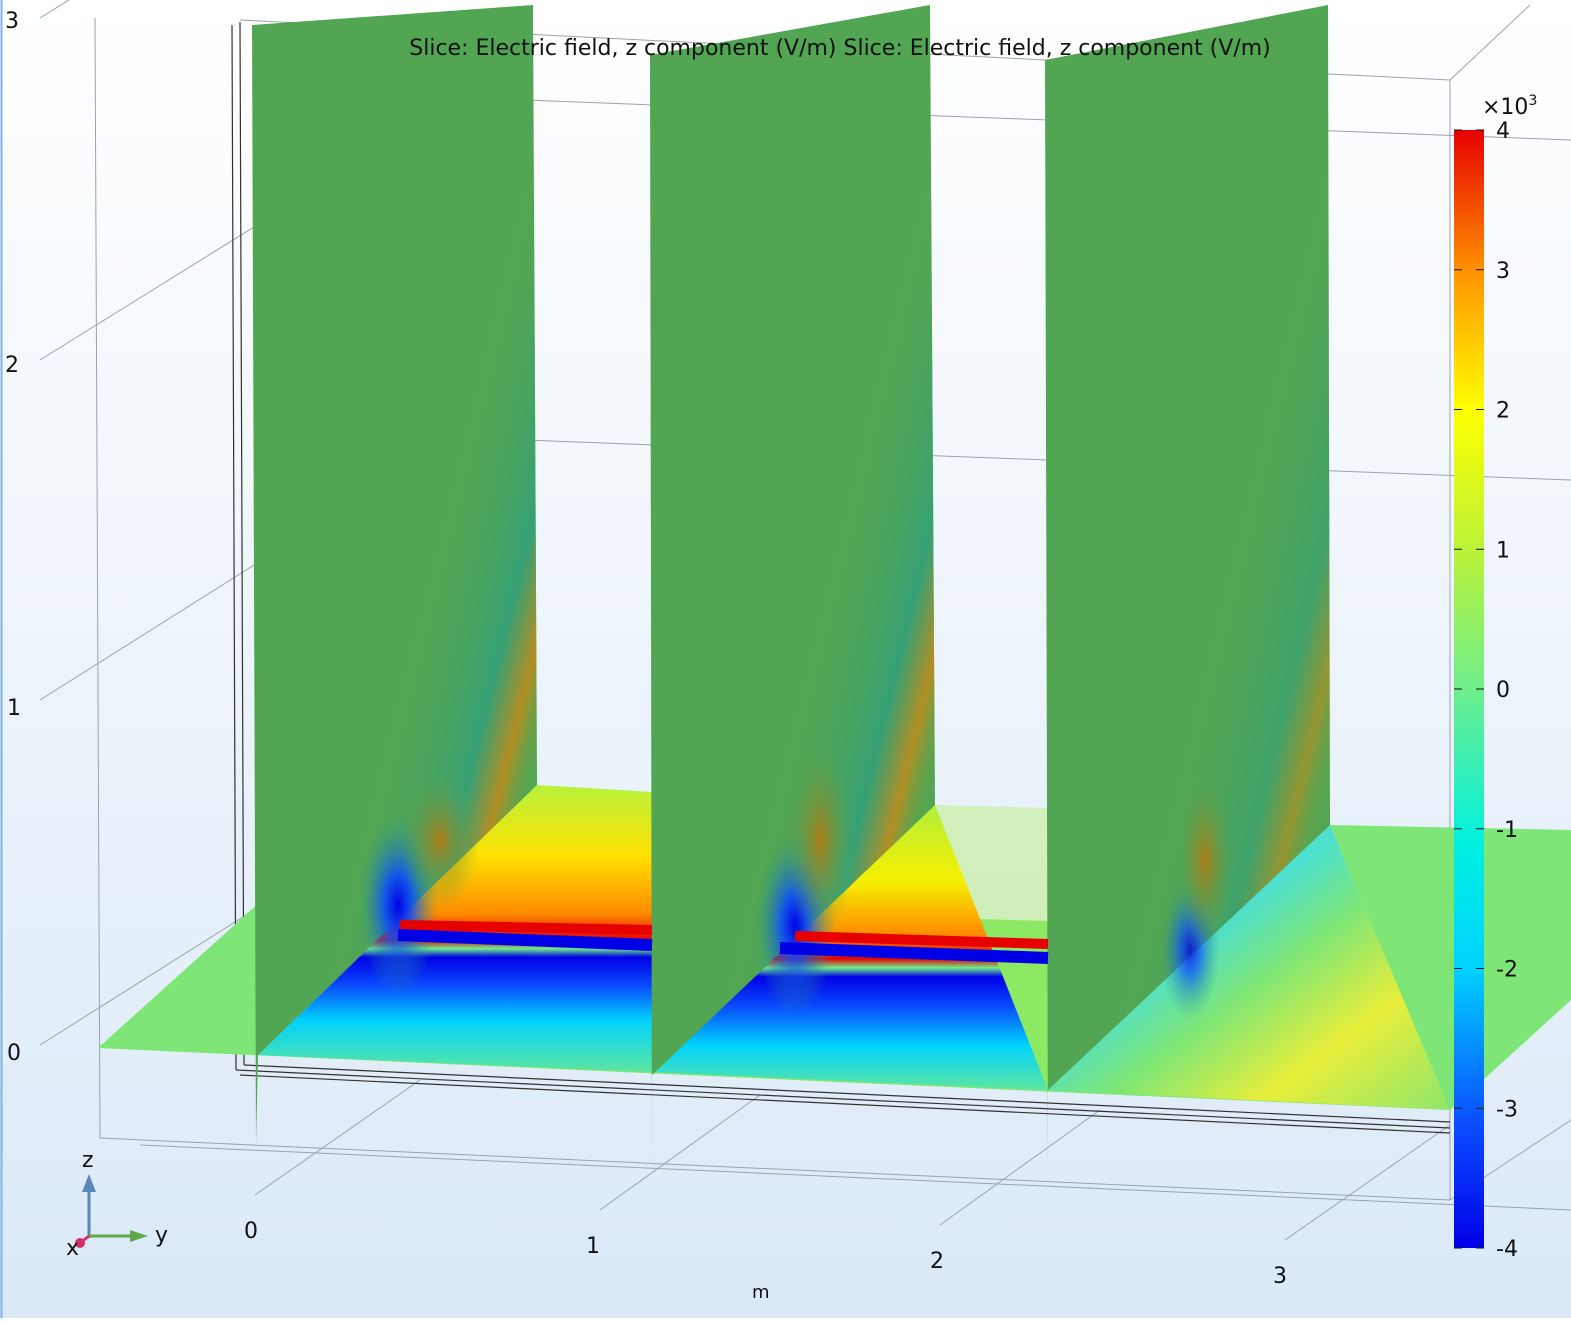 Image resolution: width=1571 pixels, height=1322 pixels. Describe the element at coordinates (1507, 1249) in the screenshot. I see `color-legend-tick-label: -4` at that location.